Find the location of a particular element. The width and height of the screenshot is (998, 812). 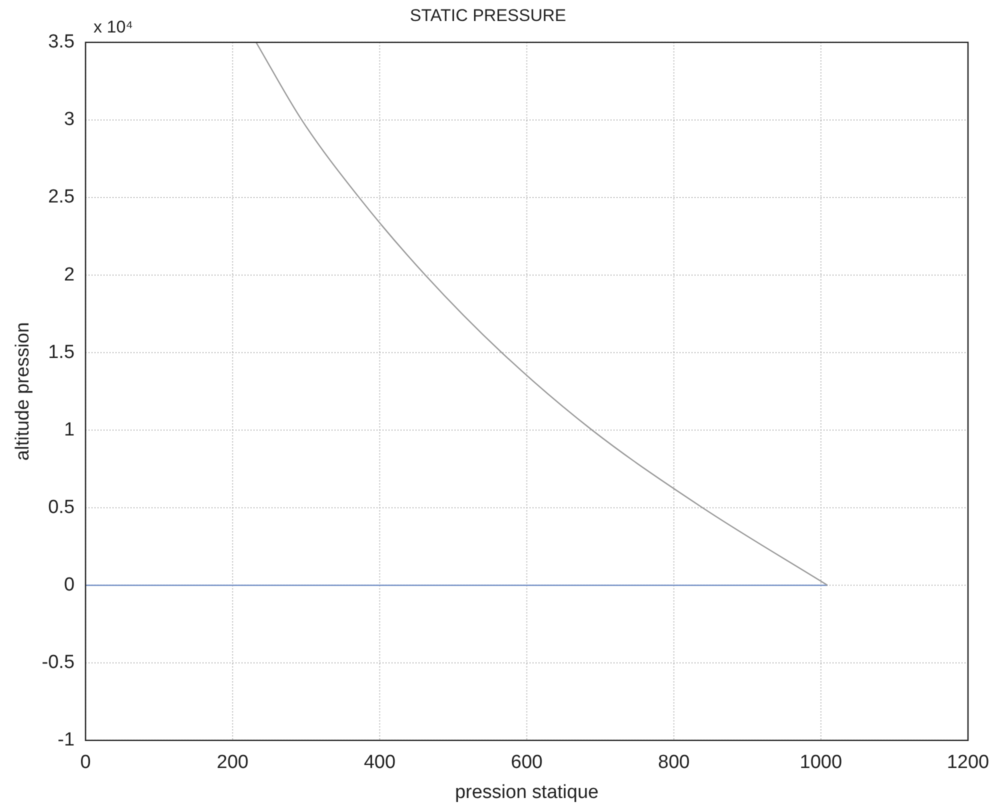

x-tick-label: 0 is located at coordinates (85, 763).